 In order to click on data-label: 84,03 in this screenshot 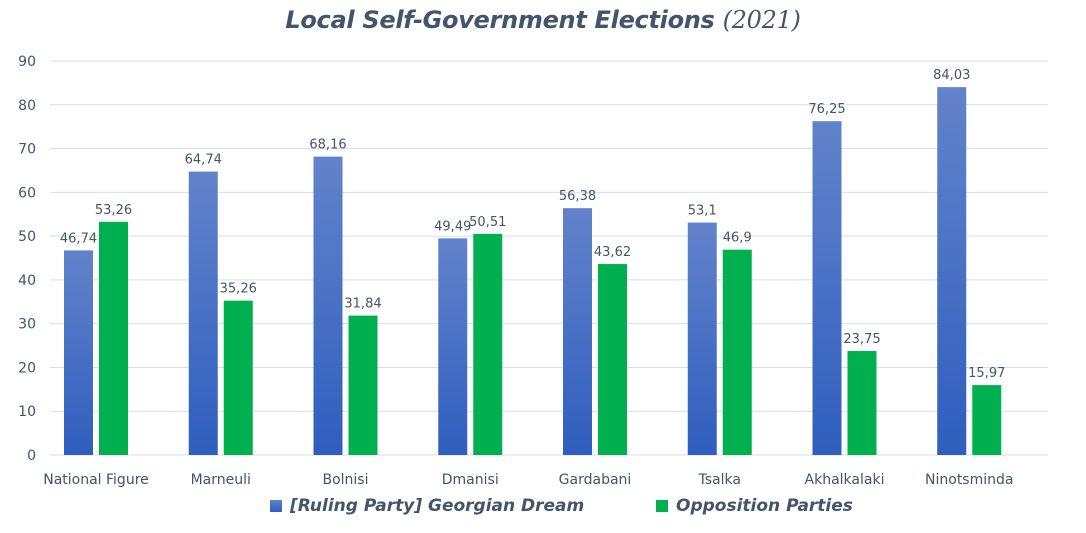, I will do `click(951, 75)`.